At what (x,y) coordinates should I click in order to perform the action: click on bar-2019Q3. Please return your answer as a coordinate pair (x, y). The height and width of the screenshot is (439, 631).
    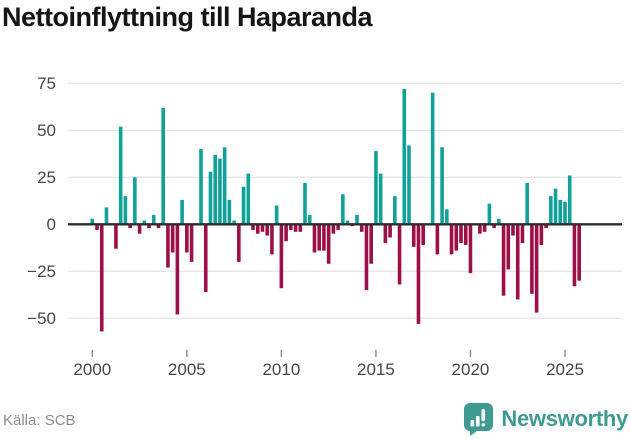
    Looking at the image, I should click on (461, 234).